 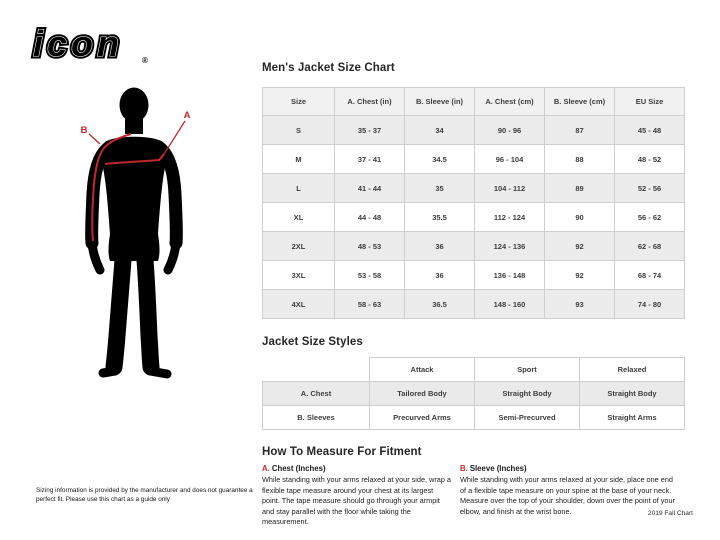 What do you see at coordinates (369, 217) in the screenshot?
I see `size-cell: 44 - 48` at bounding box center [369, 217].